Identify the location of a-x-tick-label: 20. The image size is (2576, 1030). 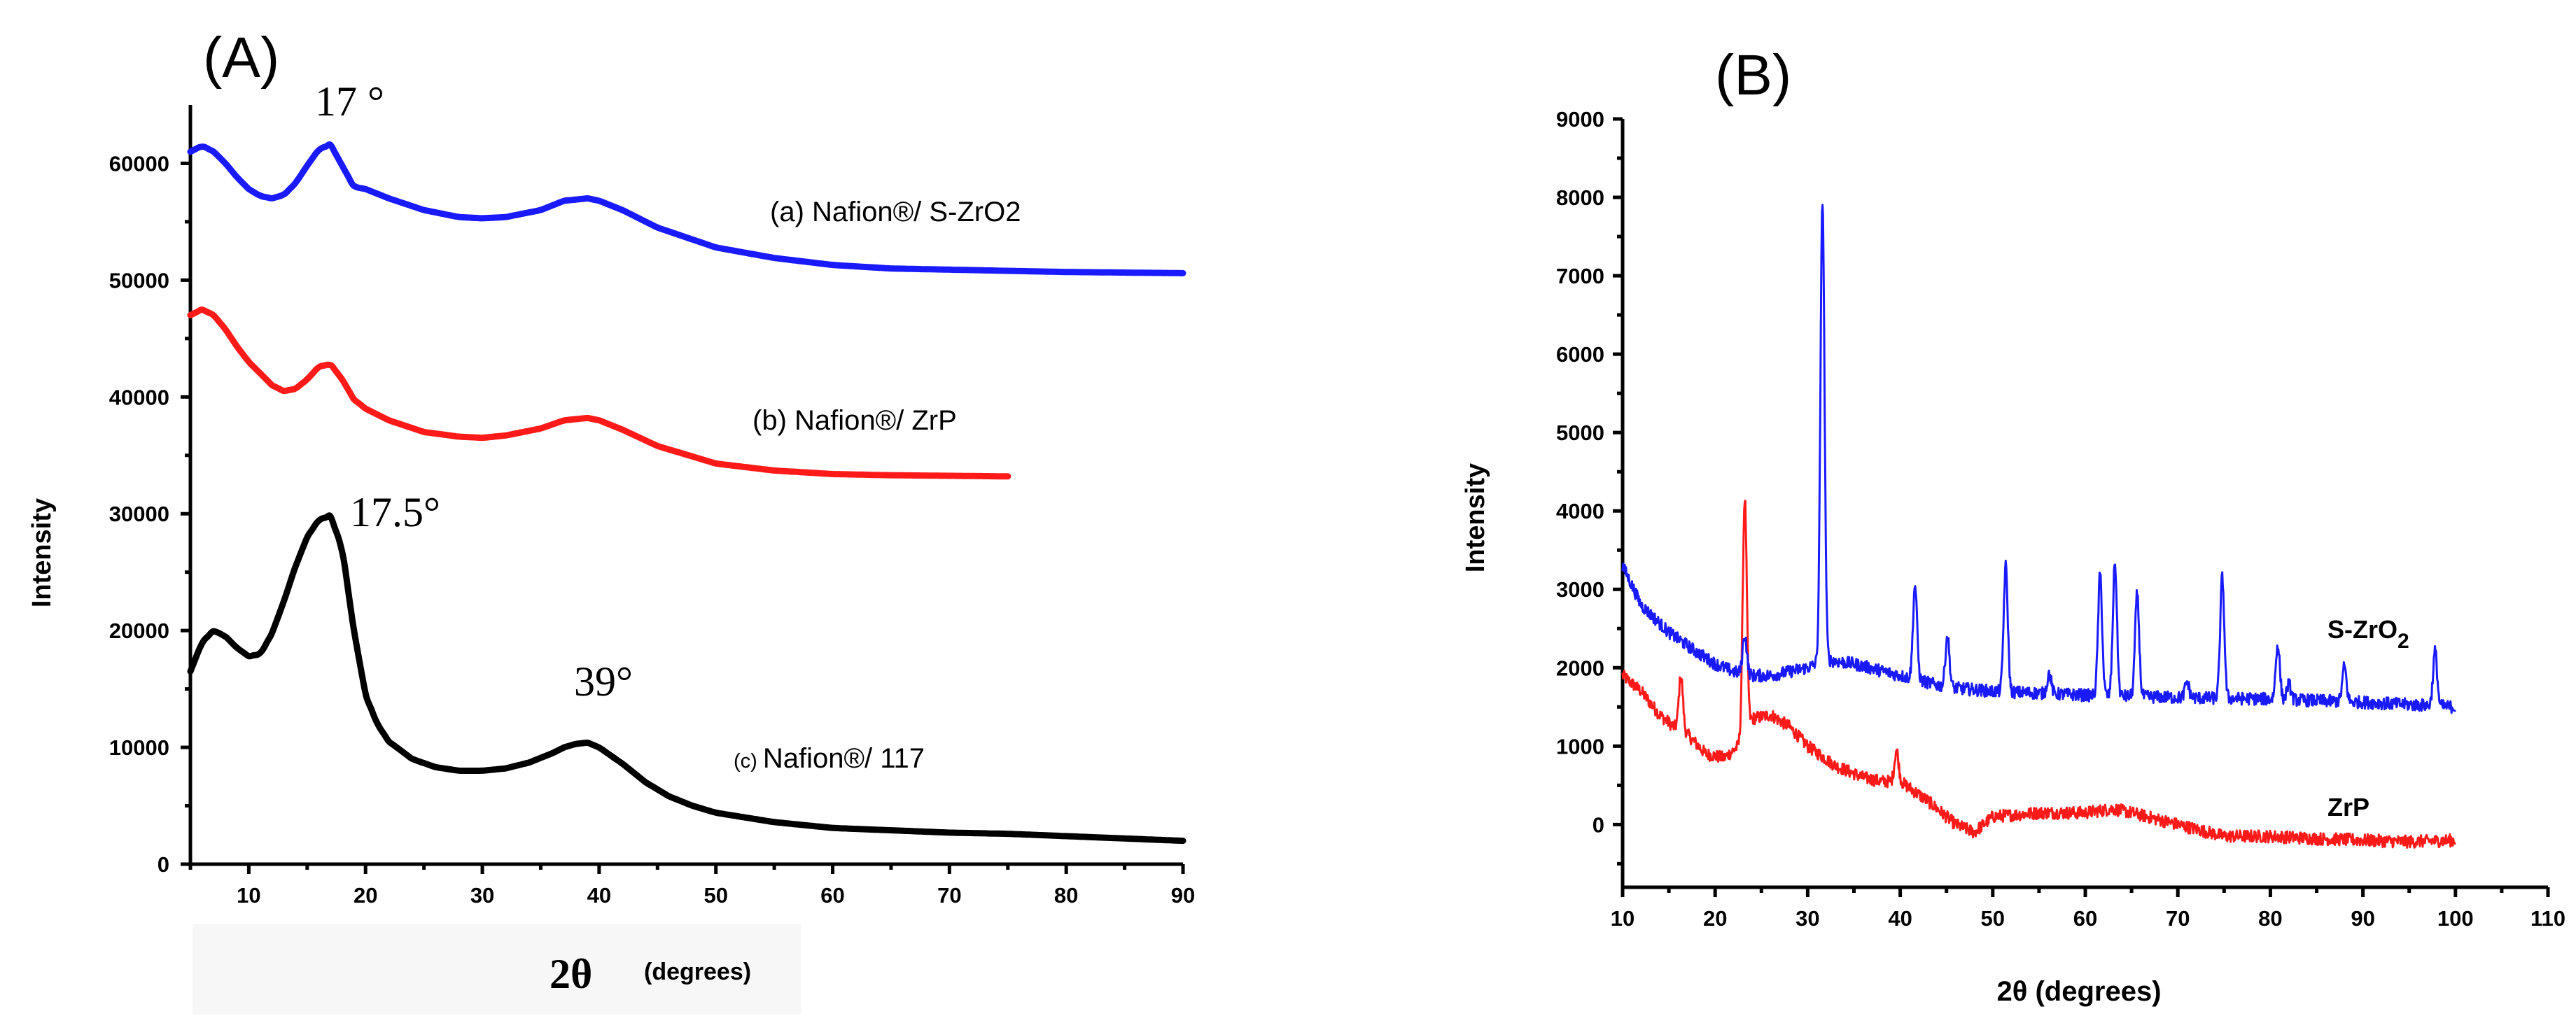
(365, 895).